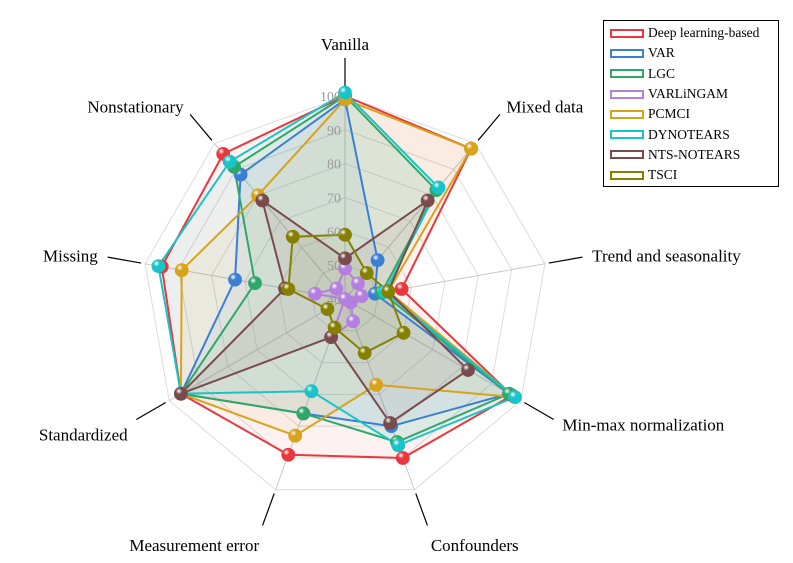 Image resolution: width=793 pixels, height=563 pixels. I want to click on legend-label: Deep learning-based, so click(704, 33).